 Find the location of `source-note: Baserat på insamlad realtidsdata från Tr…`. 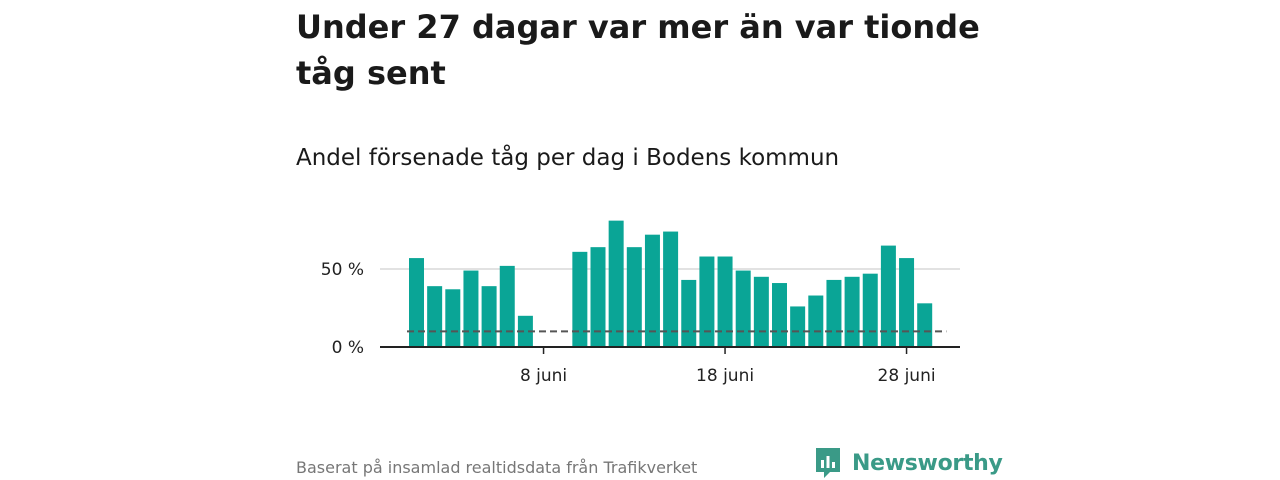

source-note: Baserat på insamlad realtidsdata från Tr… is located at coordinates (497, 467).